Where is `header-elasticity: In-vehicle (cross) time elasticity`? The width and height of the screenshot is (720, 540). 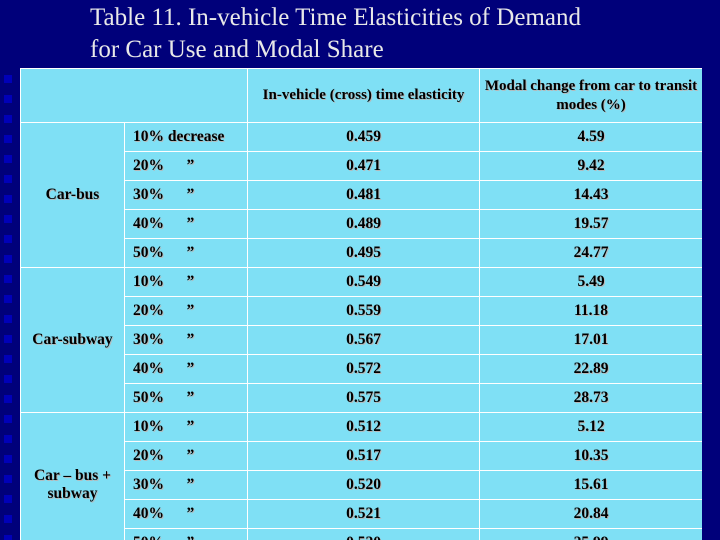 header-elasticity: In-vehicle (cross) time elasticity is located at coordinates (364, 95).